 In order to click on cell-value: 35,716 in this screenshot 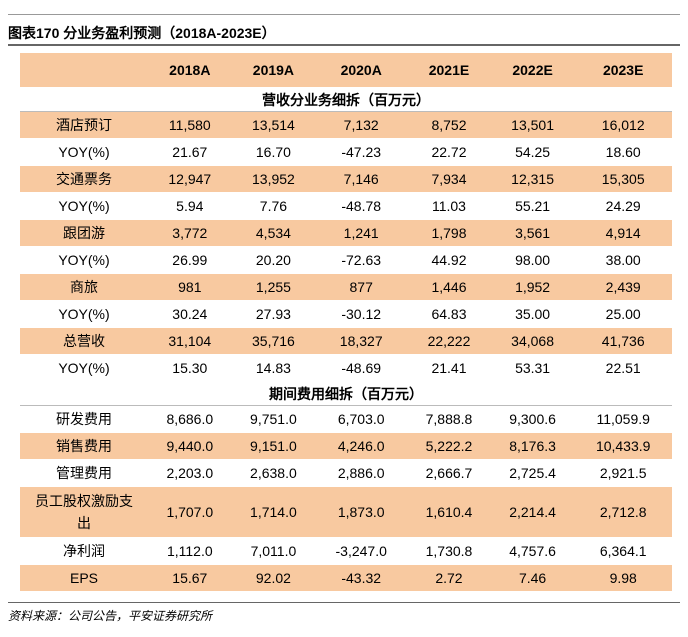, I will do `click(273, 341)`.